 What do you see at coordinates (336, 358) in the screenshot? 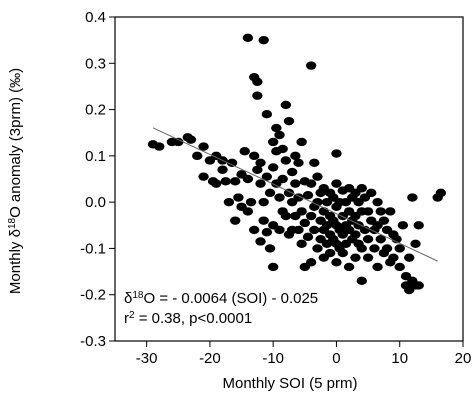
I see `x-tick-label: 0` at bounding box center [336, 358].